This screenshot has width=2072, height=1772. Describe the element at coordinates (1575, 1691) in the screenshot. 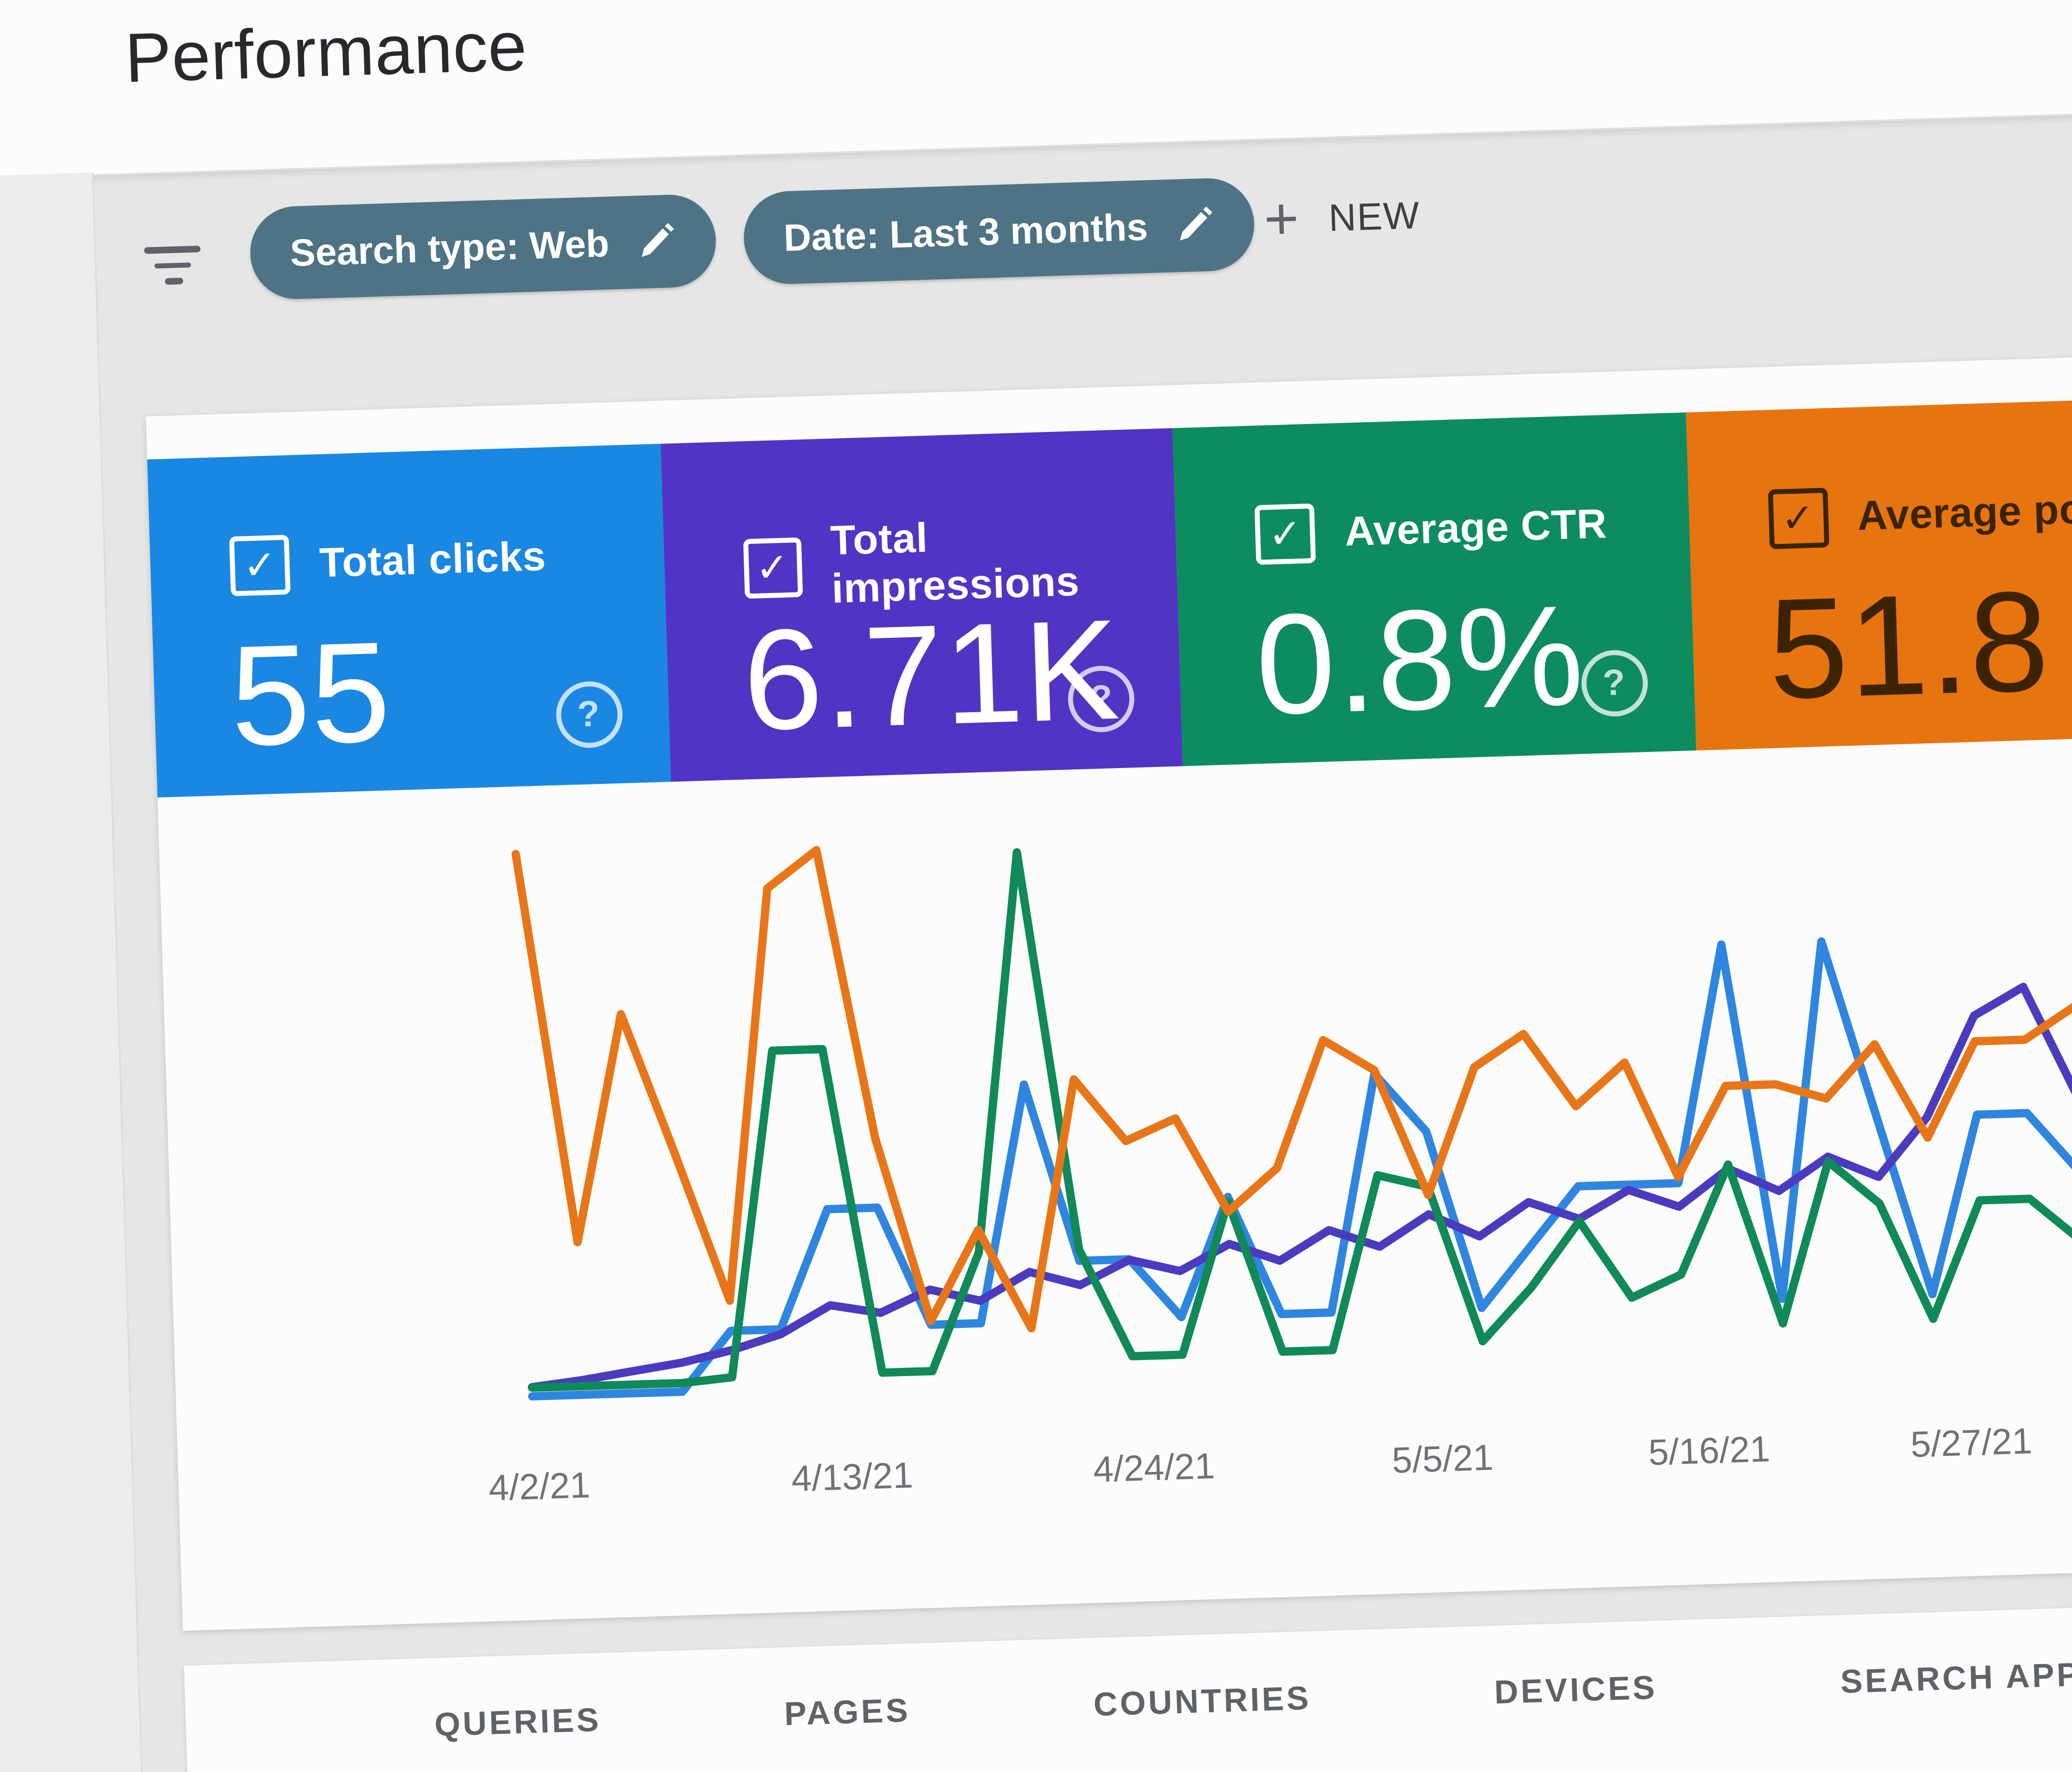

I see `tab-devices: DEVICES` at that location.